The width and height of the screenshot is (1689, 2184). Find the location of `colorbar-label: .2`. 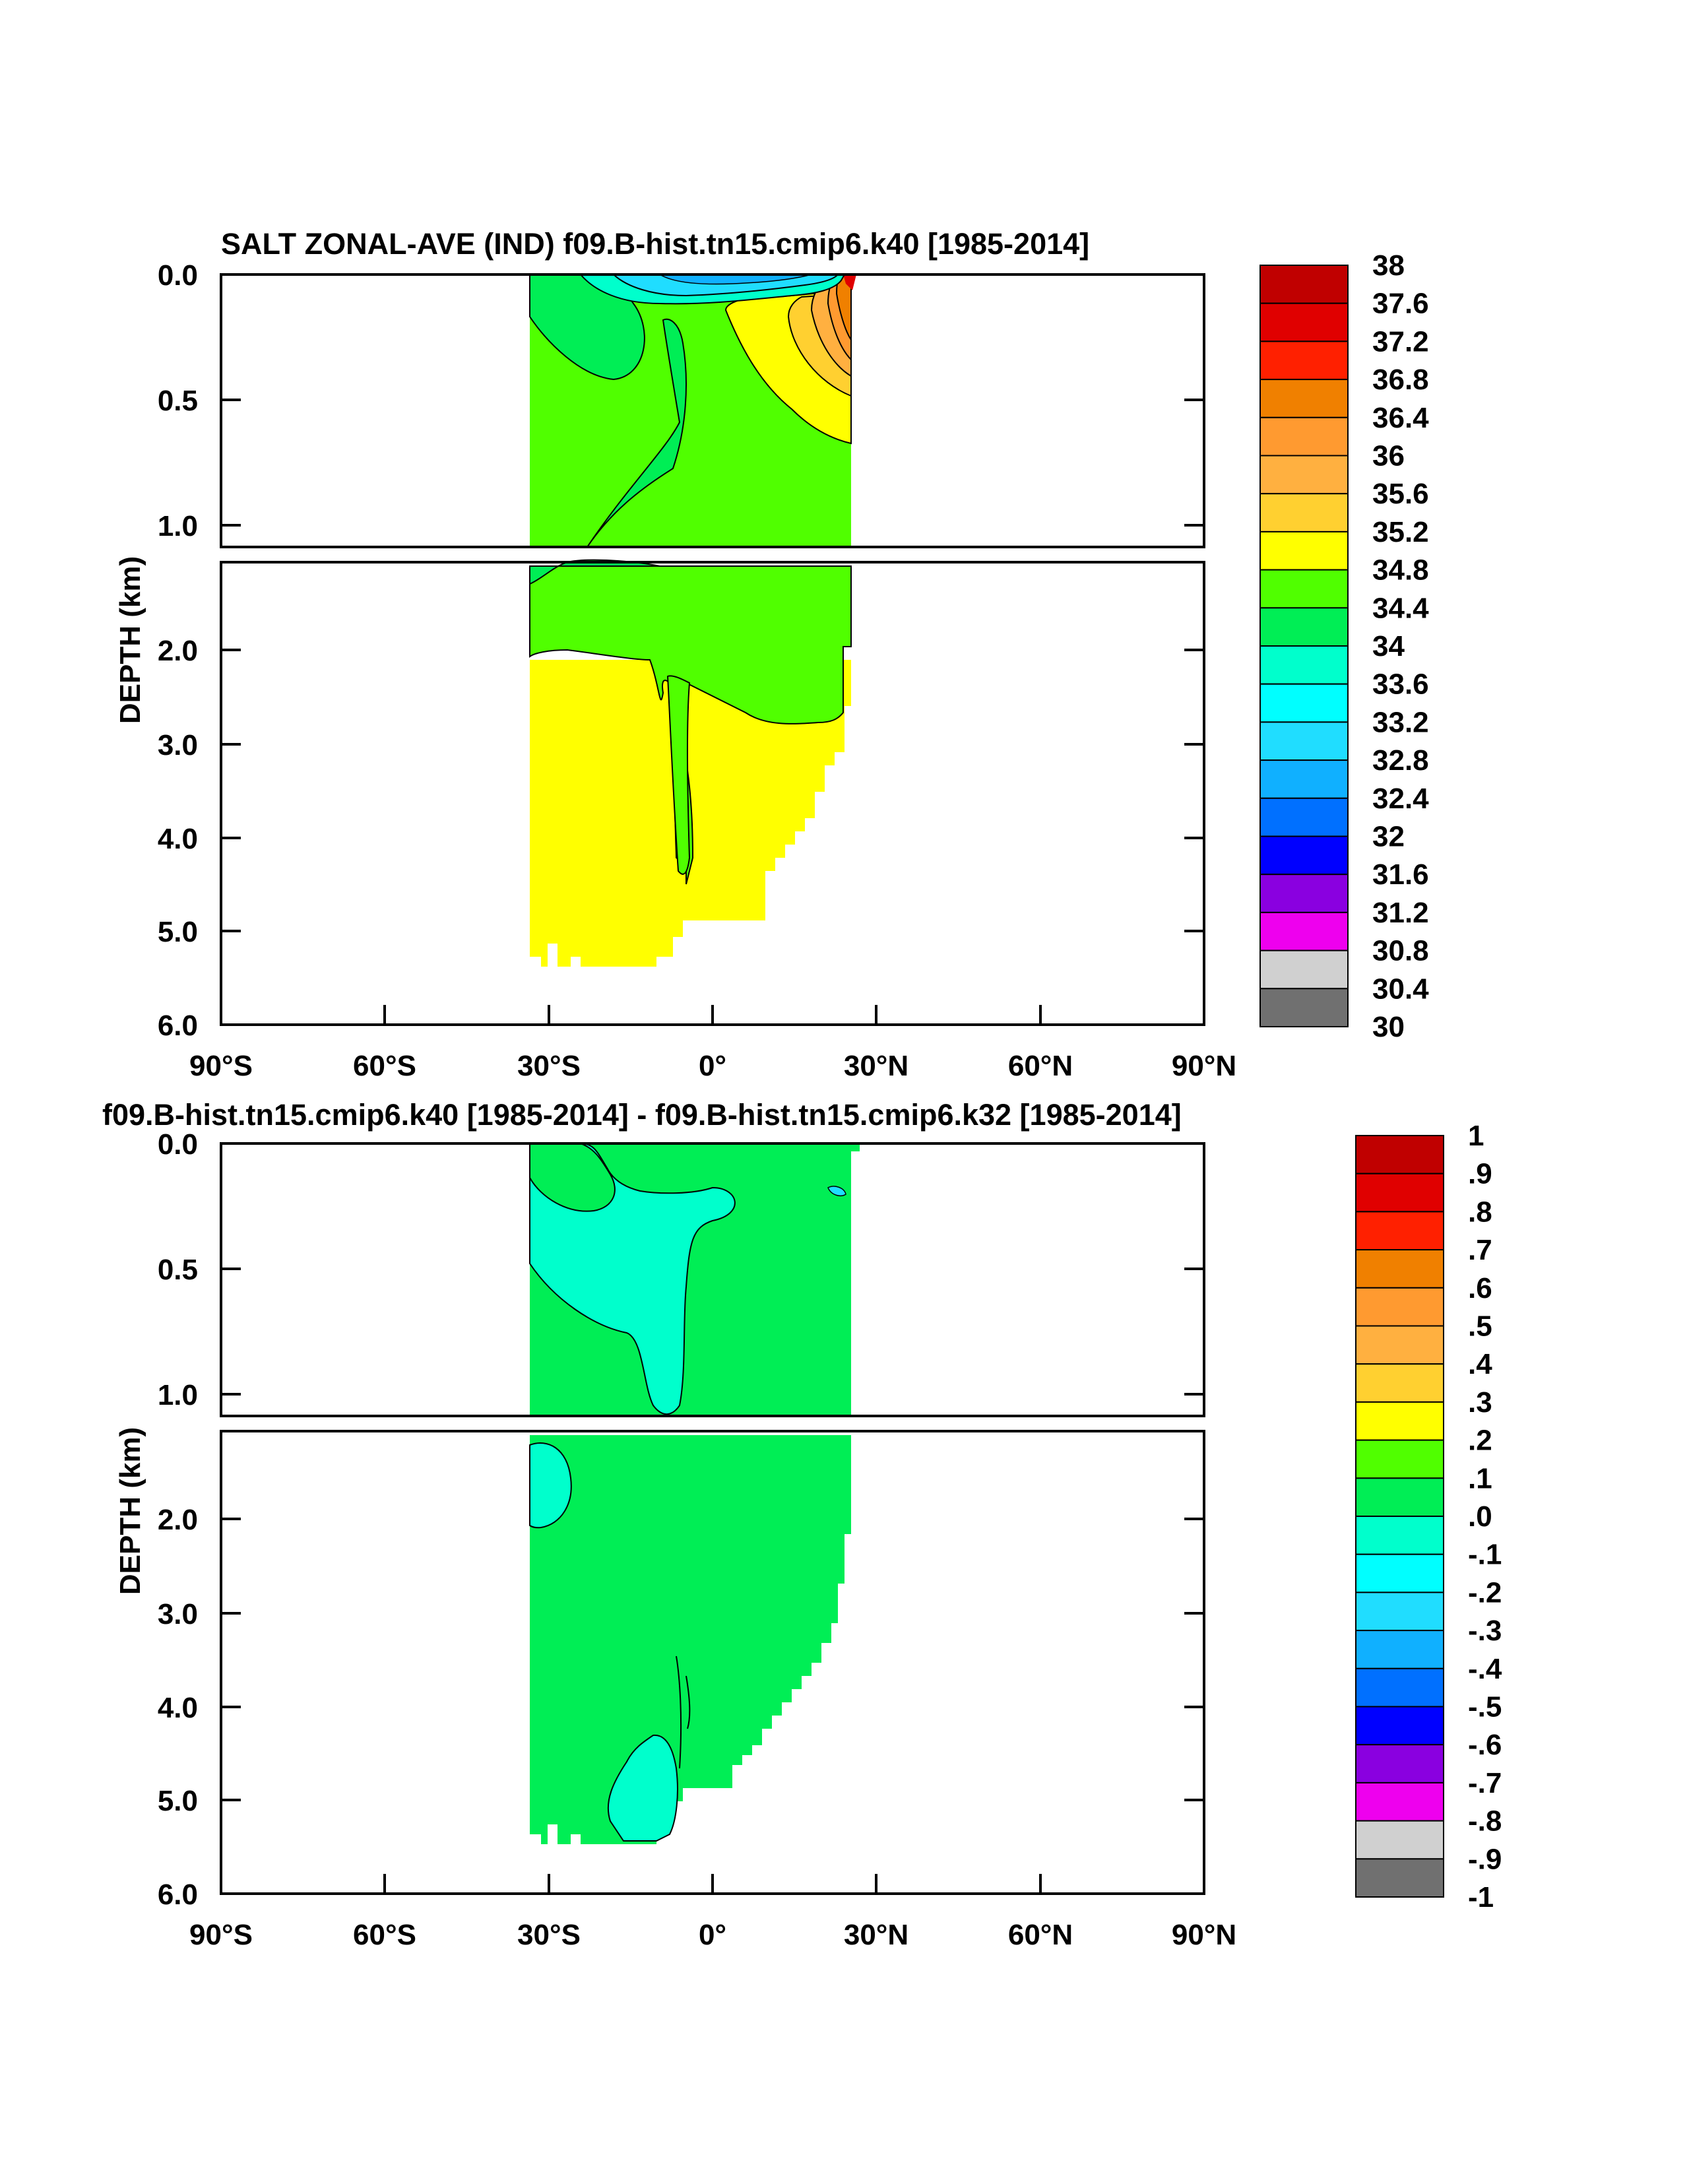

colorbar-label: .2 is located at coordinates (1480, 1441).